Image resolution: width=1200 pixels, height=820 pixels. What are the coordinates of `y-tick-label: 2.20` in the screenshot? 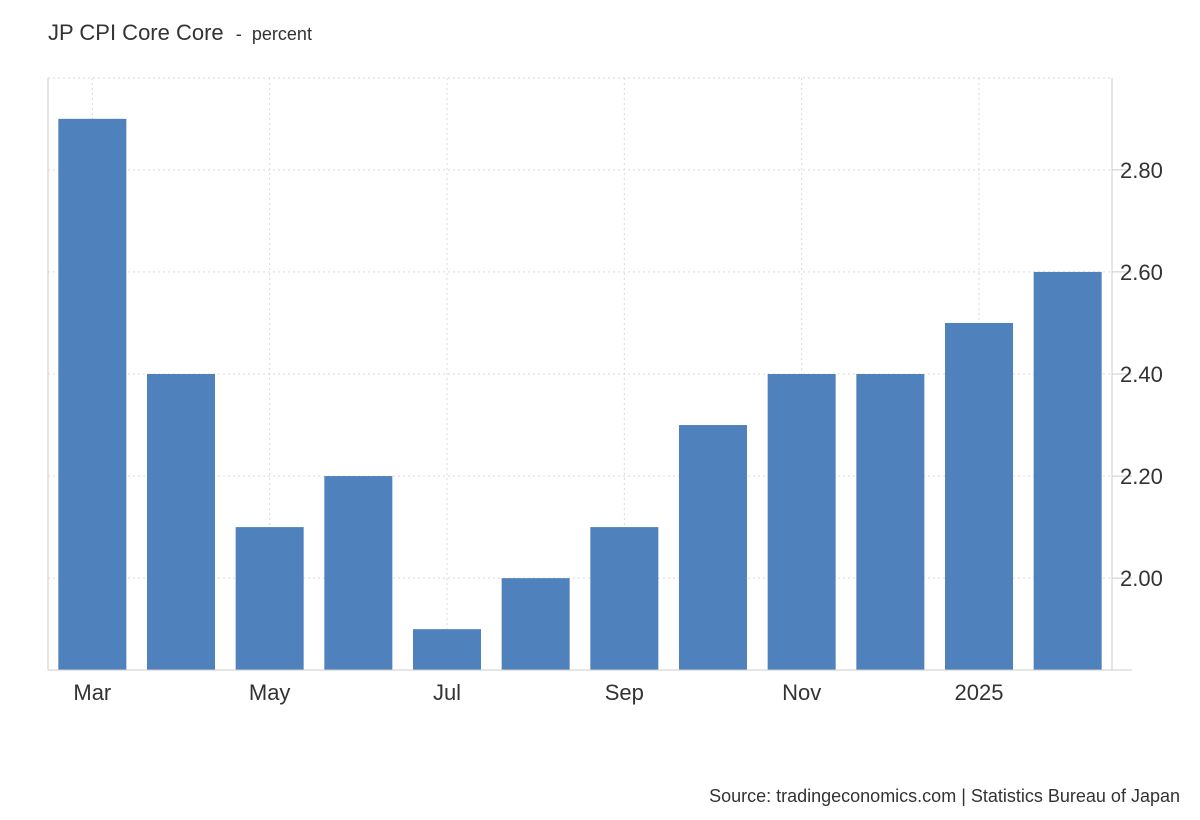 It's located at (1141, 476).